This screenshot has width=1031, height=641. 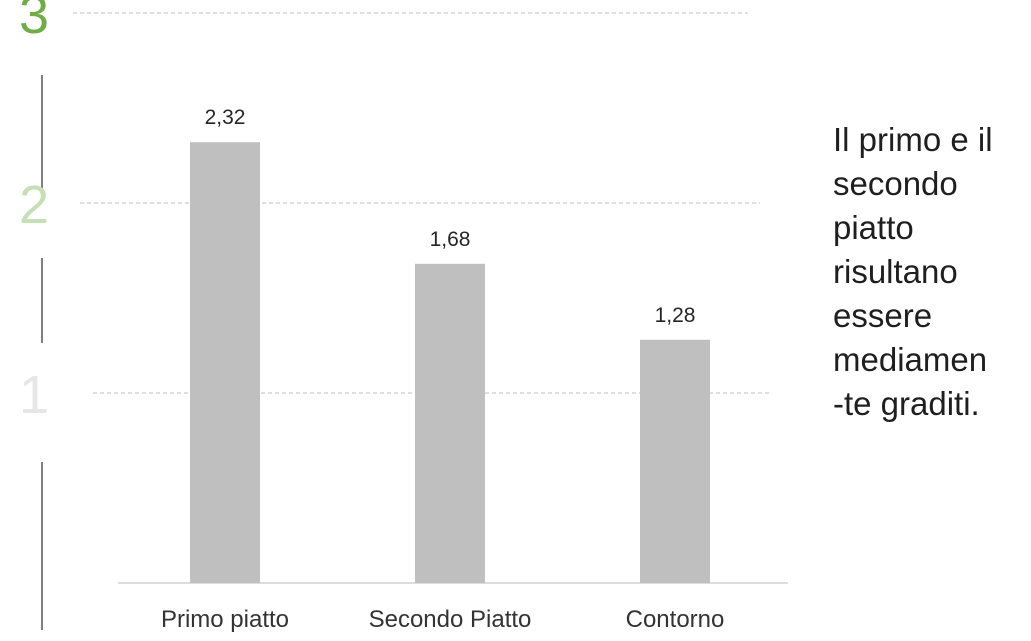 I want to click on category-label: Contorno, so click(x=675, y=619).